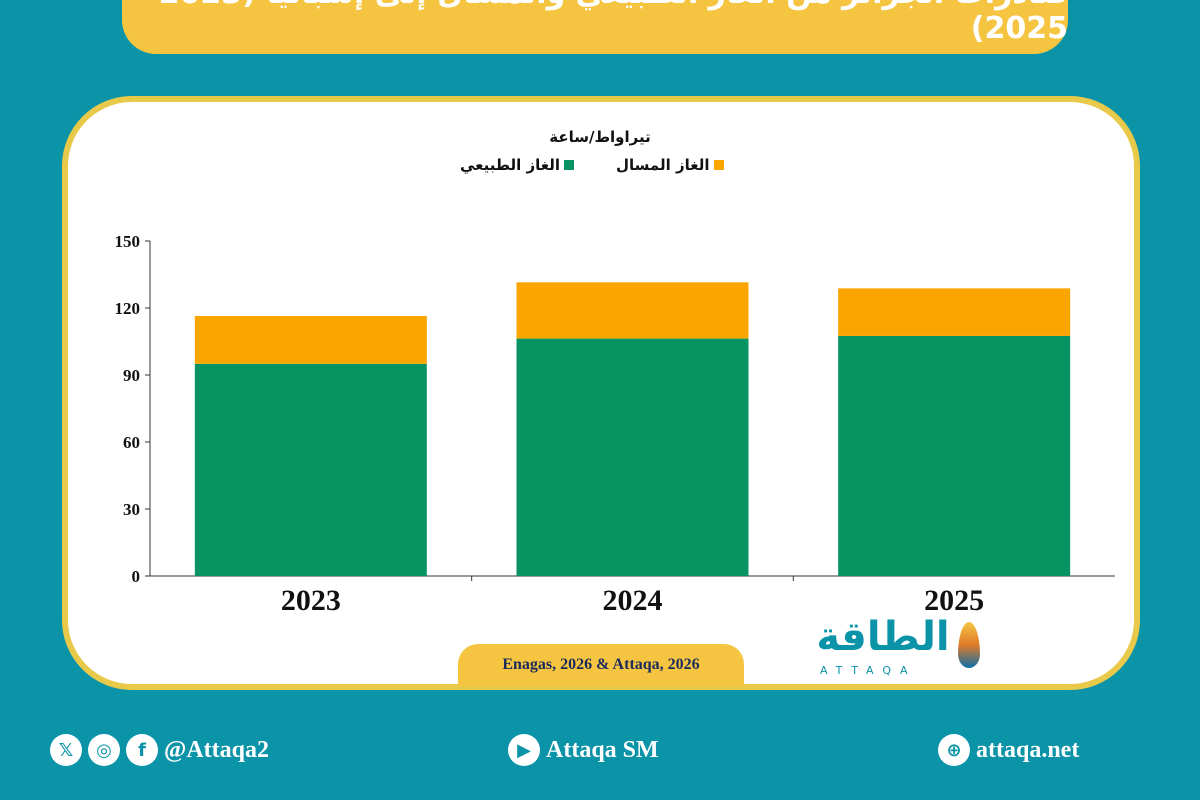 This screenshot has width=1200, height=800. Describe the element at coordinates (954, 600) in the screenshot. I see `x-tick-label: 2025` at that location.